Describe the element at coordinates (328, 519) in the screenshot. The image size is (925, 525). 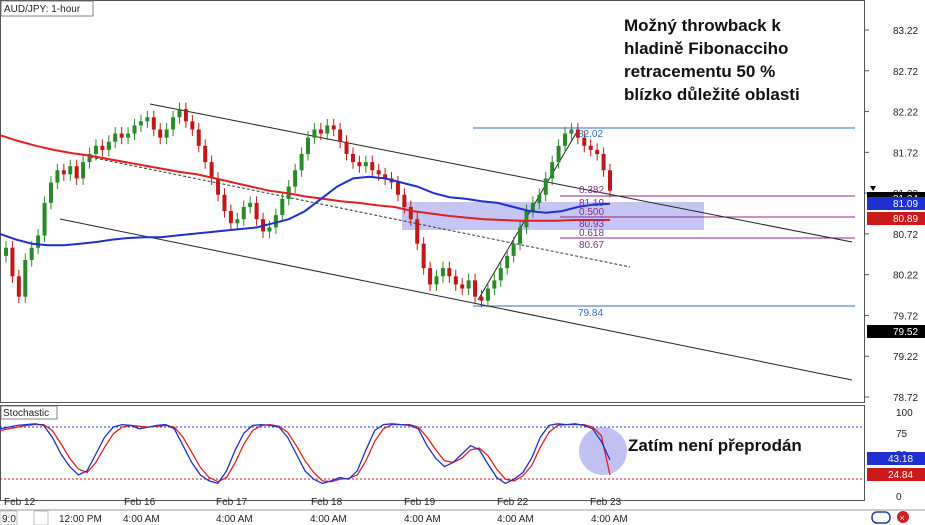
I see `time-label-4: 4:00 AM` at that location.